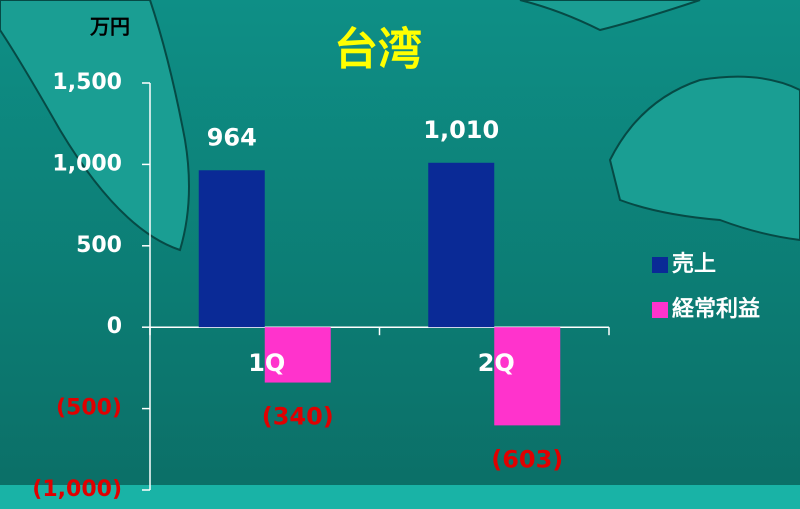 The image size is (800, 509). I want to click on y-tick-label: (500), so click(89, 408).